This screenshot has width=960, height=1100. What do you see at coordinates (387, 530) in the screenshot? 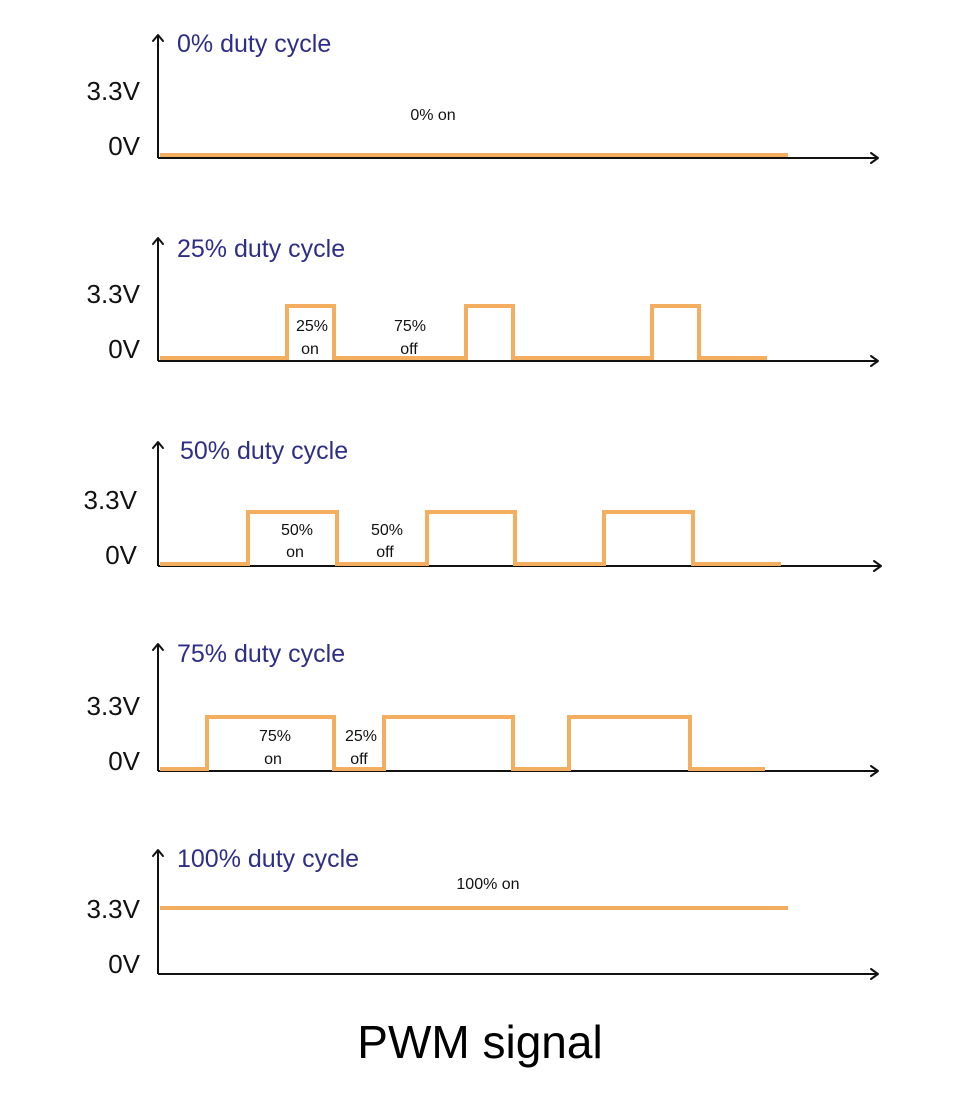
I see `annotation-off-value: 50%` at bounding box center [387, 530].